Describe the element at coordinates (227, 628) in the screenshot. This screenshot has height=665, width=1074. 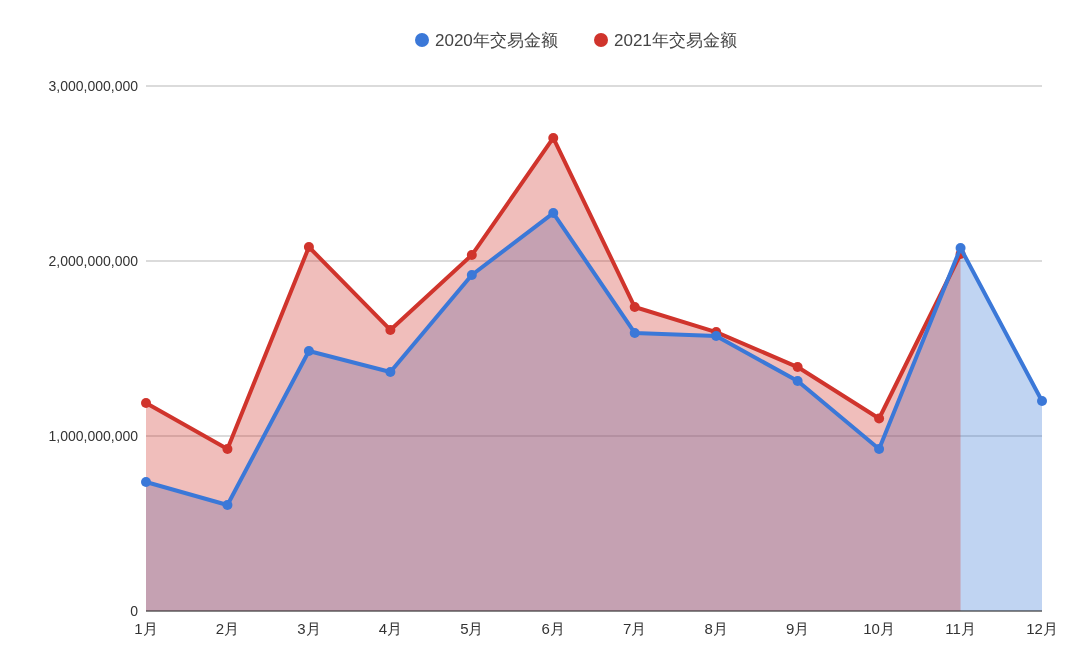
I see `x-tick-label: 2月` at that location.